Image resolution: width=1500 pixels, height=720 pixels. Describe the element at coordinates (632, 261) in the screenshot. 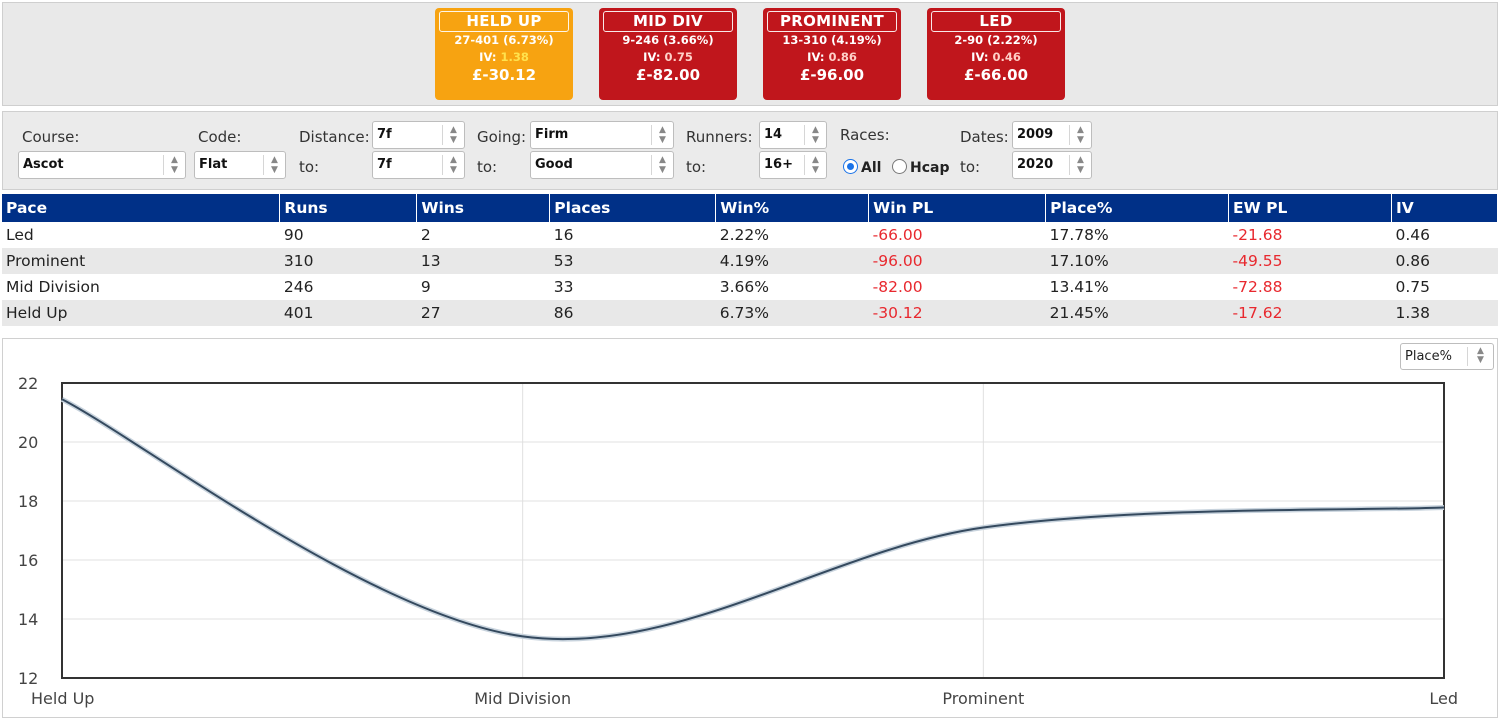

I see `table-cell: 53` at that location.